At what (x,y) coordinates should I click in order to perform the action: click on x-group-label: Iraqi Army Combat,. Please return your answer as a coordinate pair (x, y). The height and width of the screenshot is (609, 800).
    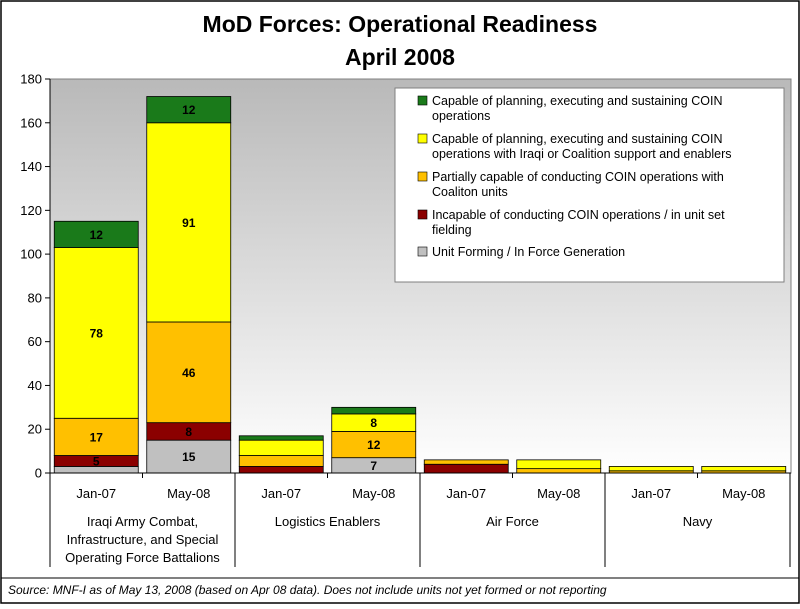
    Looking at the image, I should click on (142, 521).